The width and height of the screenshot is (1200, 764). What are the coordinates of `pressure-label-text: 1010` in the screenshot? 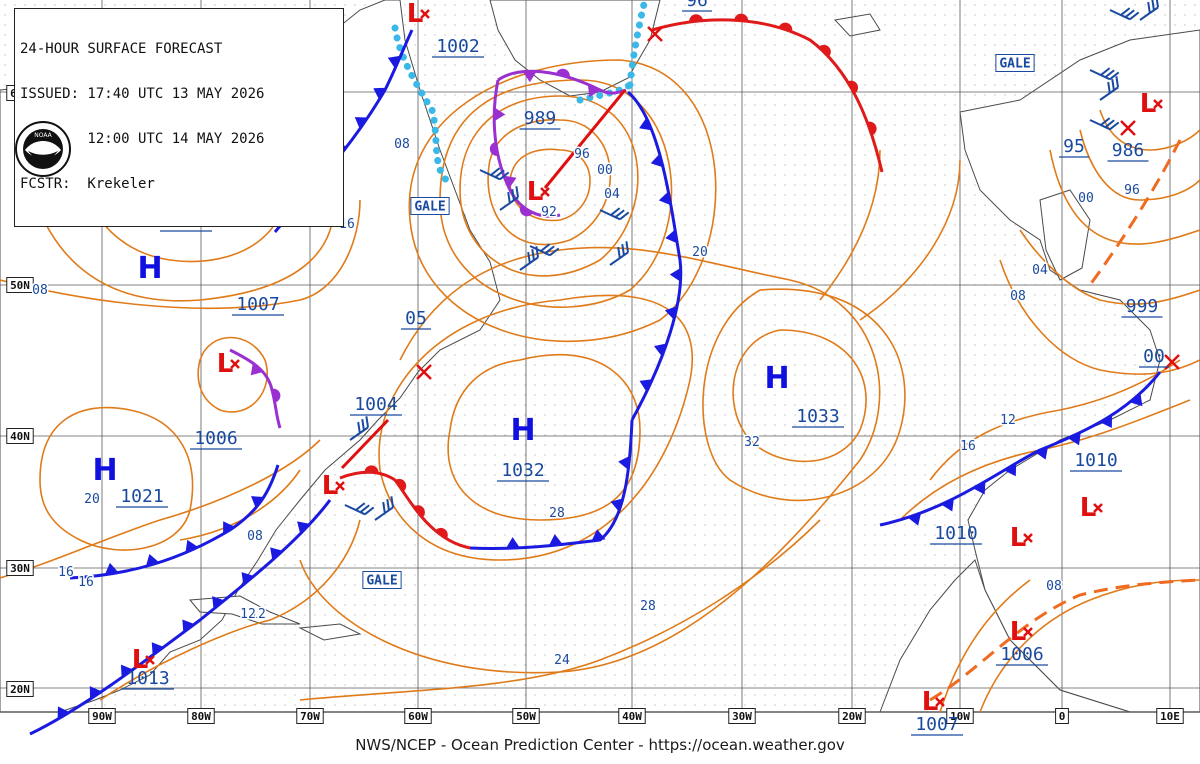 It's located at (1095, 460).